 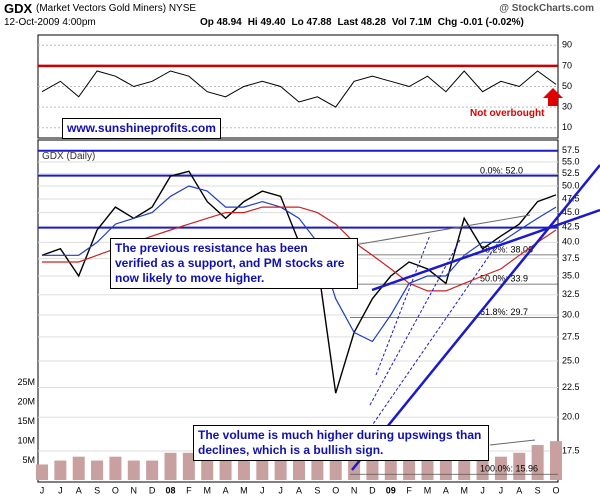 What do you see at coordinates (391, 490) in the screenshot?
I see `x-tick-label: 09` at bounding box center [391, 490].